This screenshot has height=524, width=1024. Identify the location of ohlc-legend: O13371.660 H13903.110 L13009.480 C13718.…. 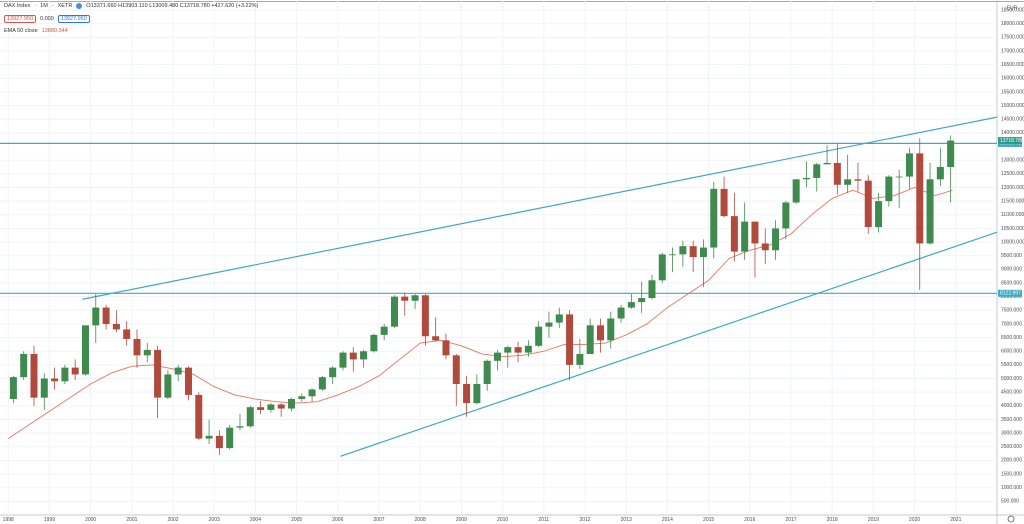
(172, 6).